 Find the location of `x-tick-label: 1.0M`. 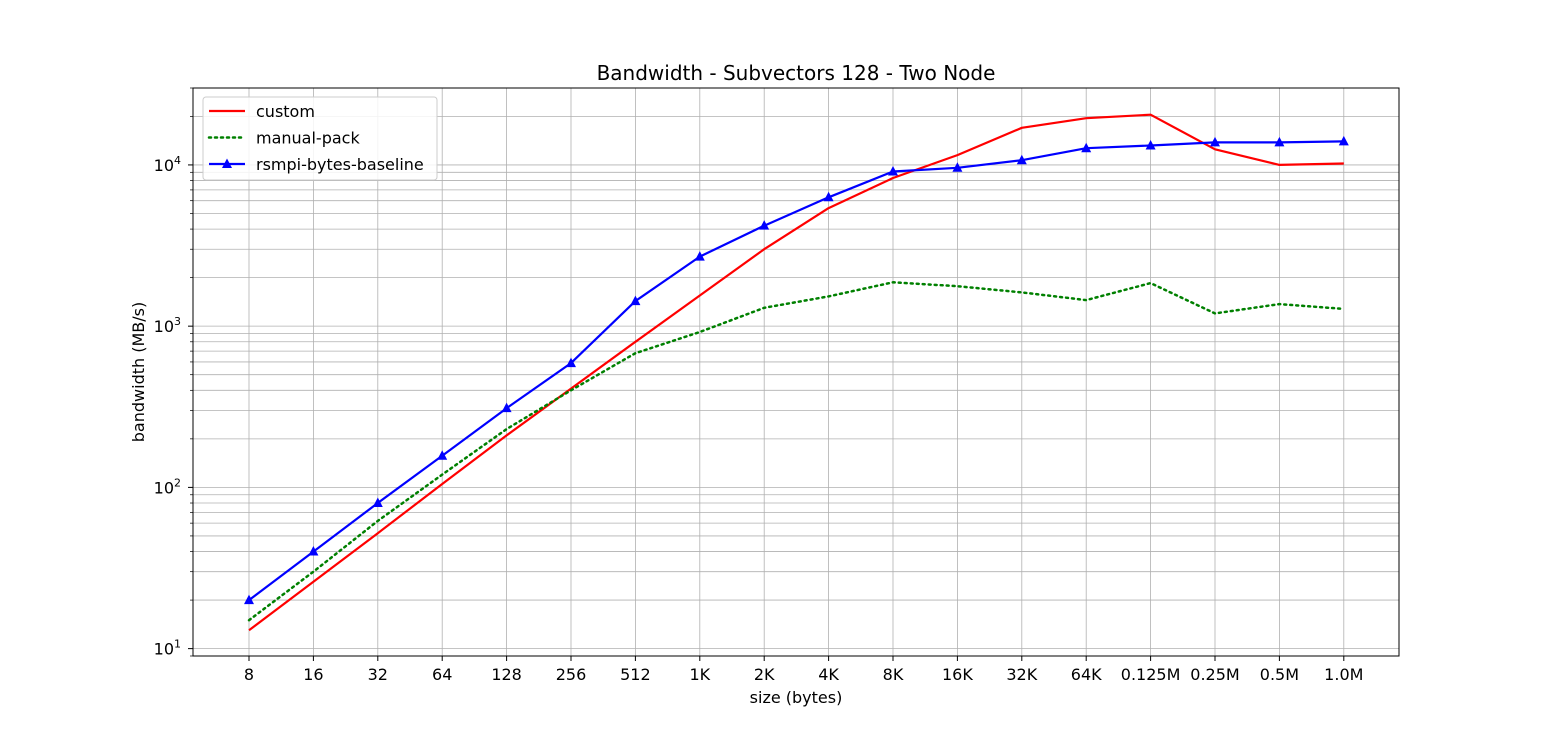

x-tick-label: 1.0M is located at coordinates (1343, 674).